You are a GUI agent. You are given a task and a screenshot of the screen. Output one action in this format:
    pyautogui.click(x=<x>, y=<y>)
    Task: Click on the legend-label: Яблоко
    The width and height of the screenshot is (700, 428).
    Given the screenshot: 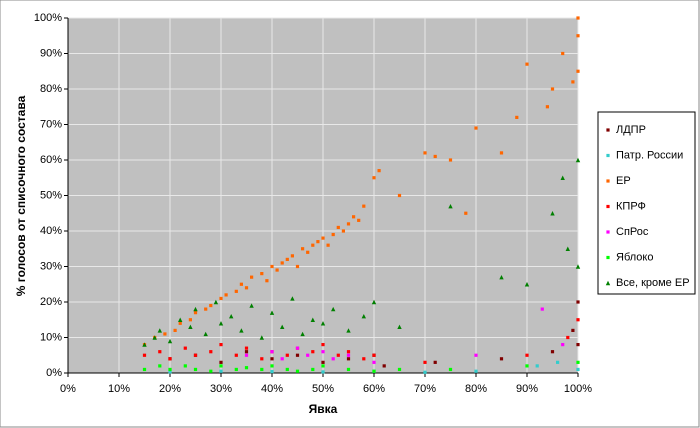 What is the action you would take?
    pyautogui.click(x=634, y=257)
    